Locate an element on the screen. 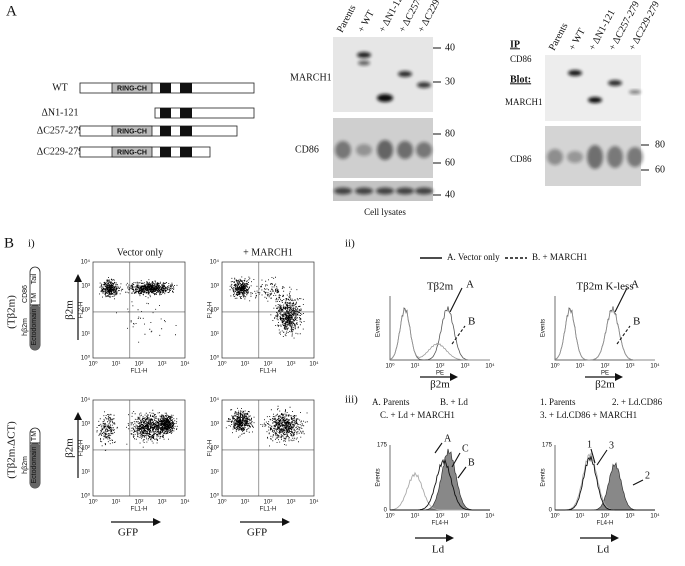  axis-title: β2m is located at coordinates (70, 310).